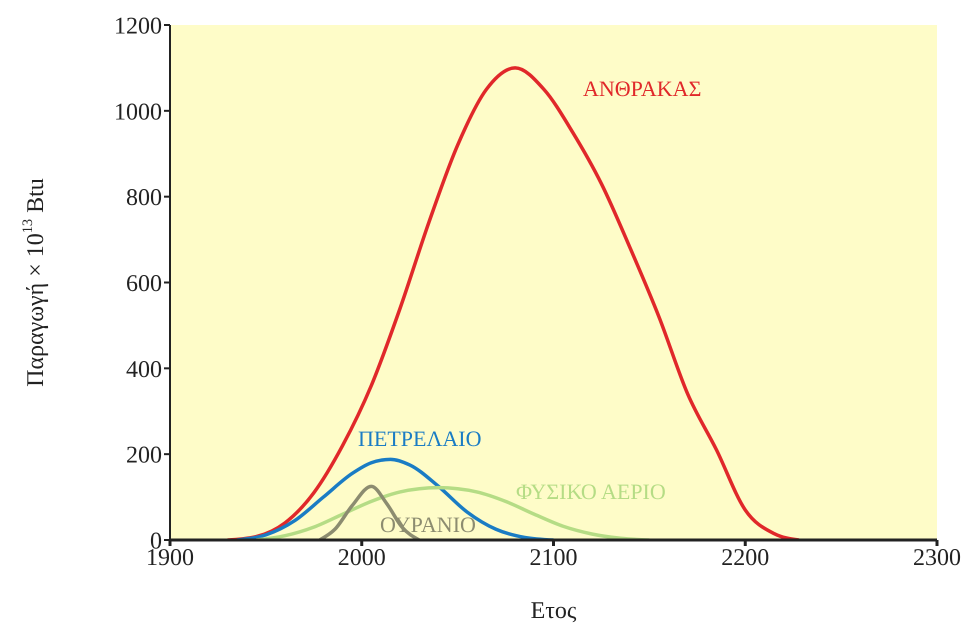  What do you see at coordinates (554, 558) in the screenshot?
I see `x-tick-label: 2100` at bounding box center [554, 558].